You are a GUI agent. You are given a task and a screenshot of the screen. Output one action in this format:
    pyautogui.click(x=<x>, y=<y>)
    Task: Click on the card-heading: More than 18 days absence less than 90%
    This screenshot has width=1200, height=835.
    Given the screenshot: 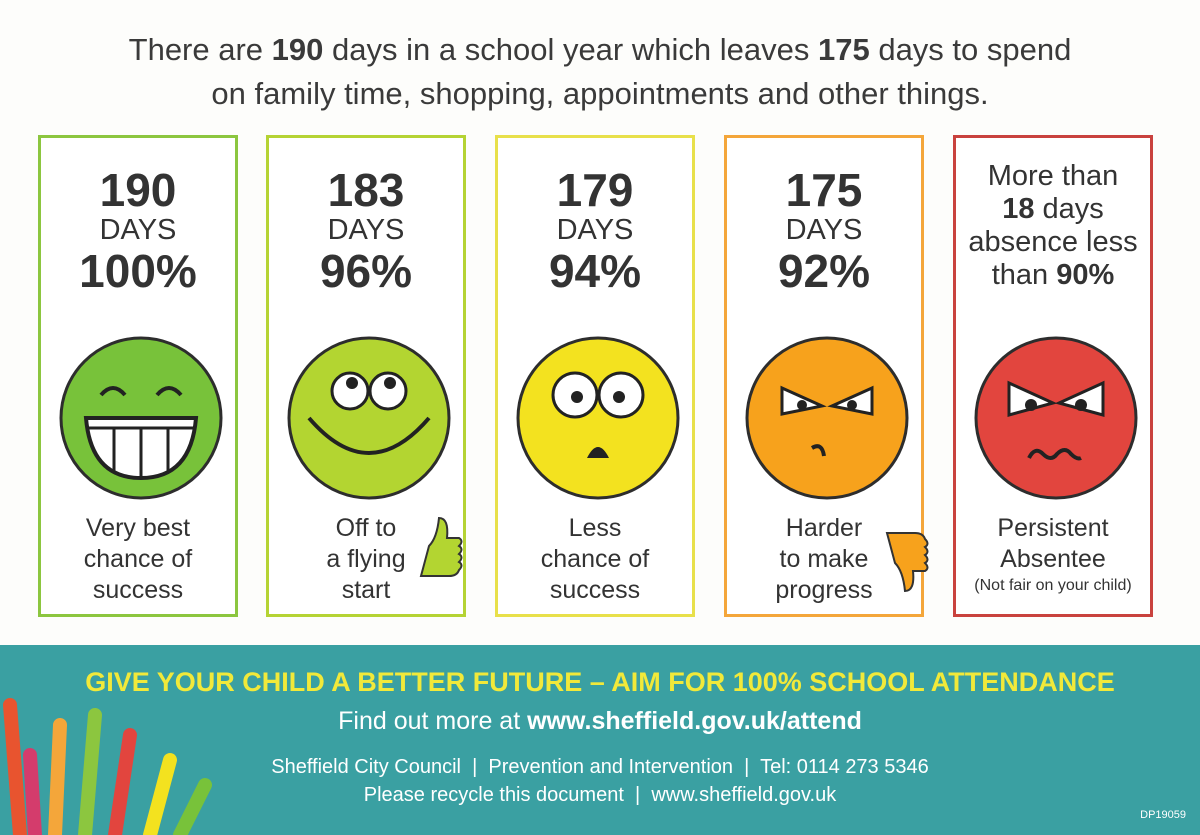 What is the action you would take?
    pyautogui.click(x=1053, y=226)
    